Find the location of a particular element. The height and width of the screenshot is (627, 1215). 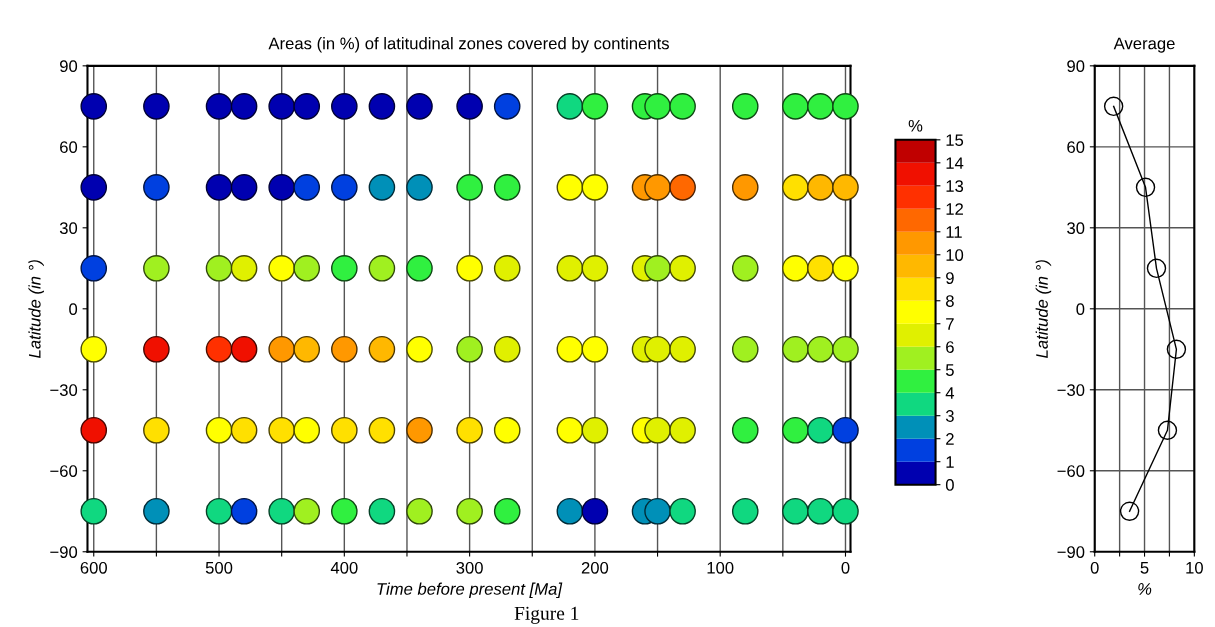

x-tick-label: 100 is located at coordinates (720, 567).